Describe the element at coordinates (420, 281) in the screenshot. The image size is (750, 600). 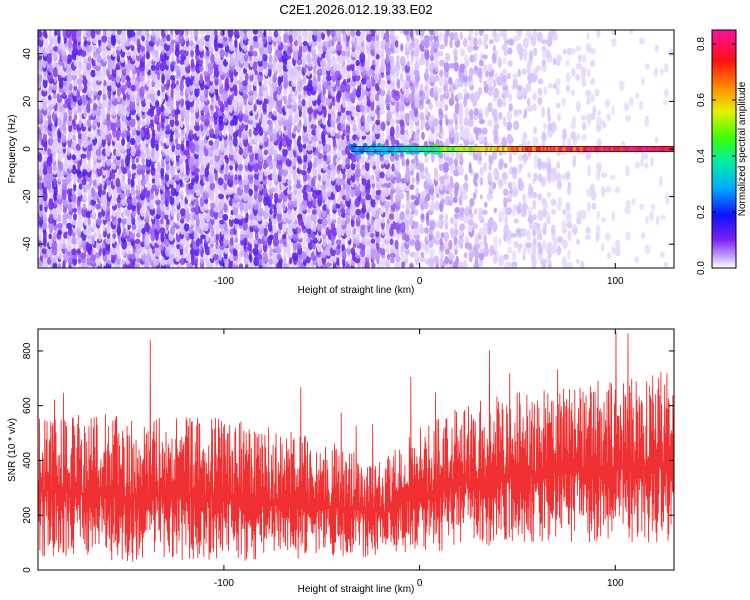
I see `x-tick-label: 0` at that location.